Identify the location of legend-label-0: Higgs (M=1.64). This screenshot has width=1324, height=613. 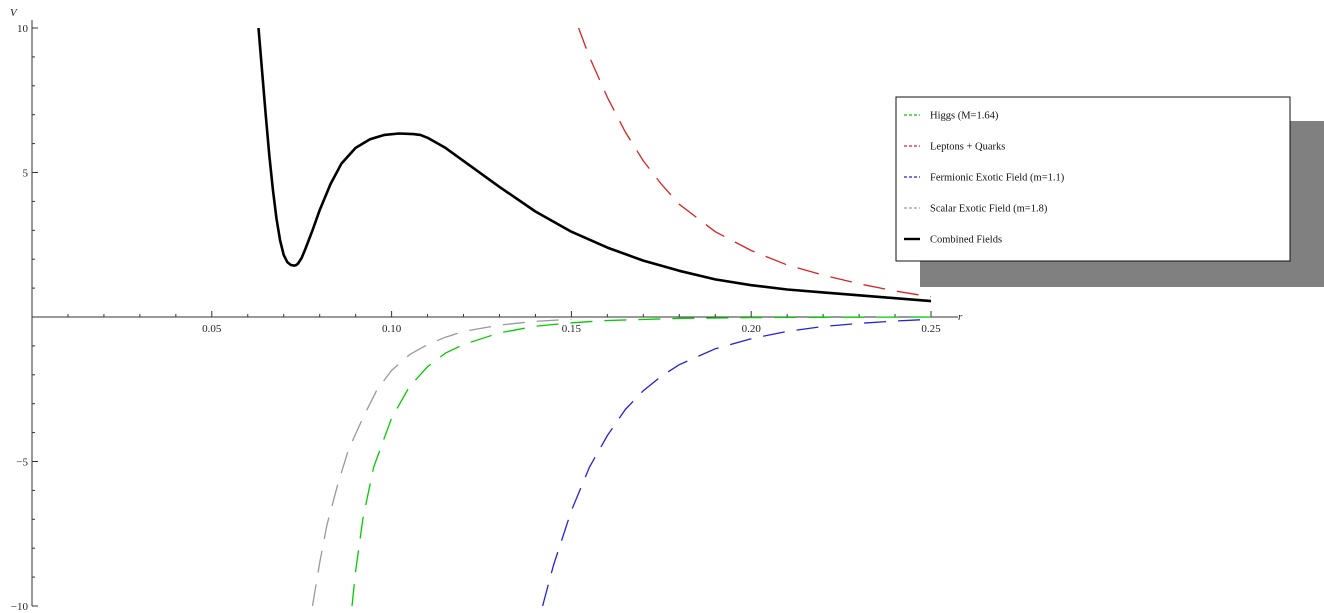
(964, 116).